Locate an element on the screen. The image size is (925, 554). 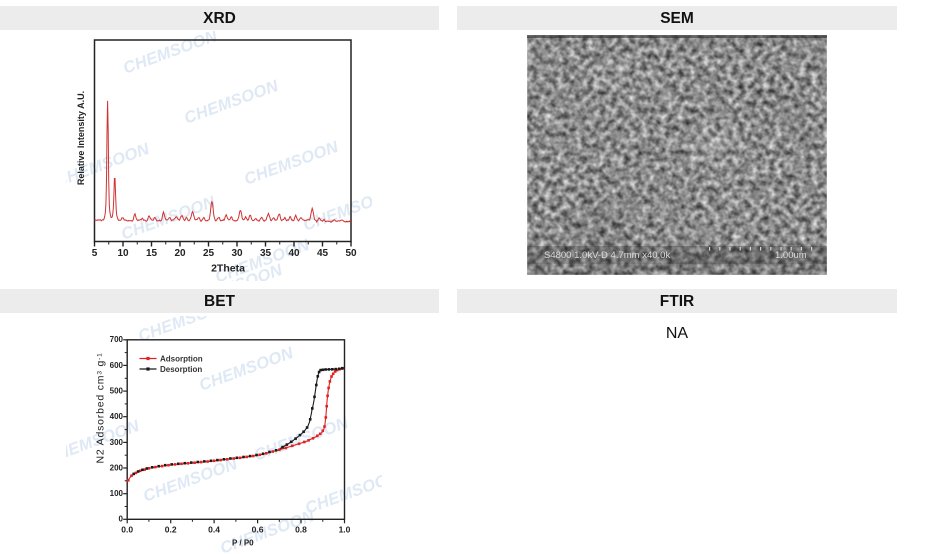
svg-text: 400 is located at coordinates (117, 416).